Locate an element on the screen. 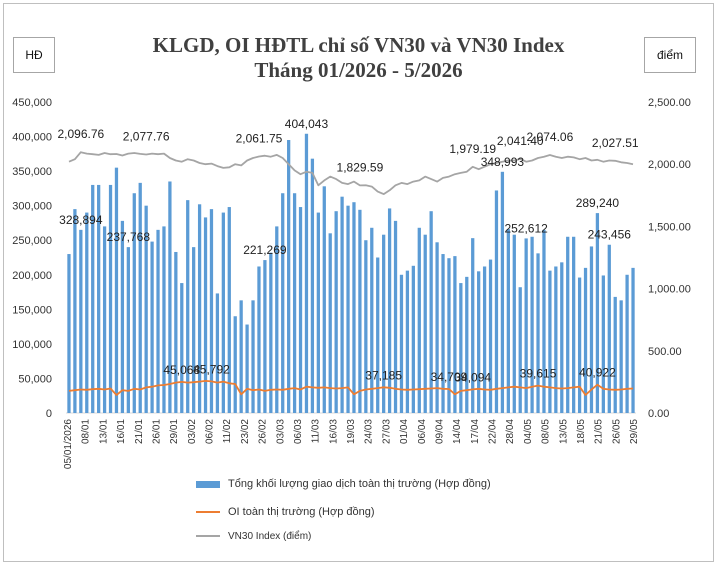  oi-data-label: 39,615 is located at coordinates (538, 374).